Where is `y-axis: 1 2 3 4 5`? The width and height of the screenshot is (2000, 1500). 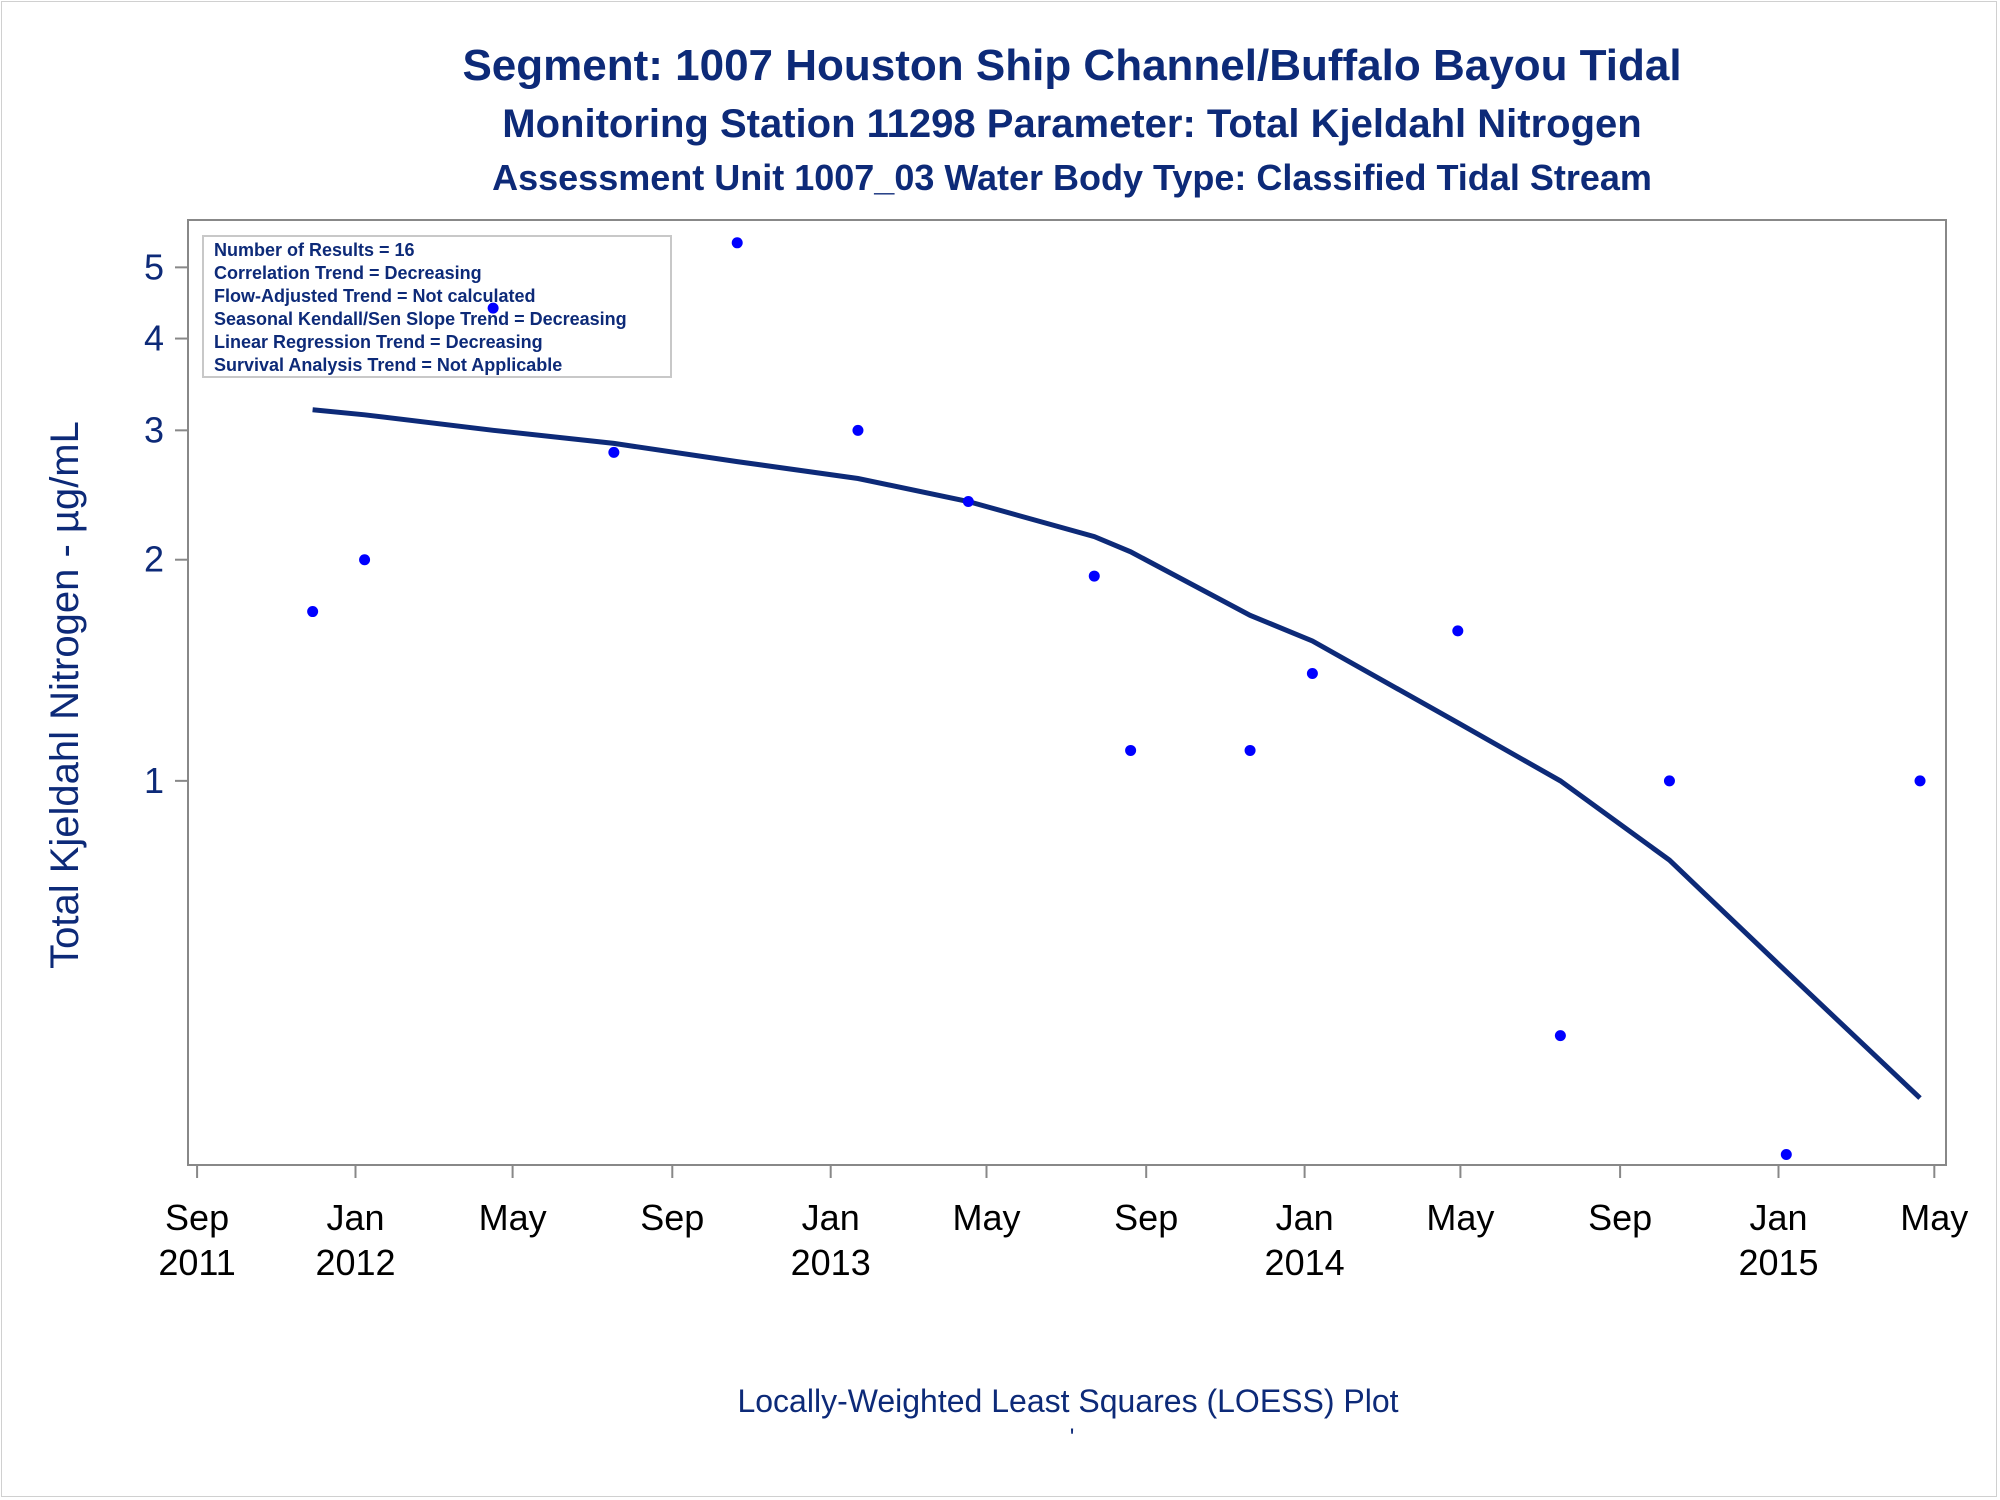
y-axis: 1 2 3 4 5 is located at coordinates (166, 523).